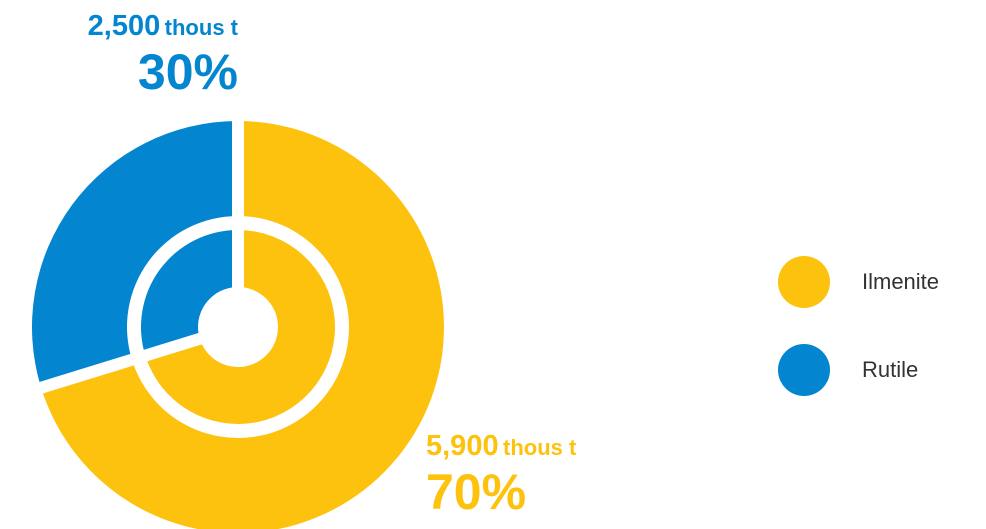  I want to click on legend-swatch-rutile, so click(804, 370).